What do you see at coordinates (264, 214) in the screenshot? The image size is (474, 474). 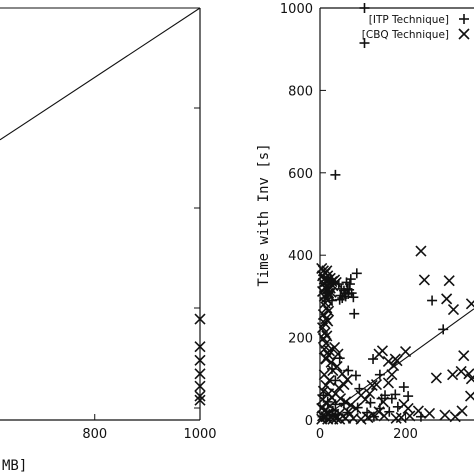 I see `right-y-axis-label: Time with Inv [s]` at bounding box center [264, 214].